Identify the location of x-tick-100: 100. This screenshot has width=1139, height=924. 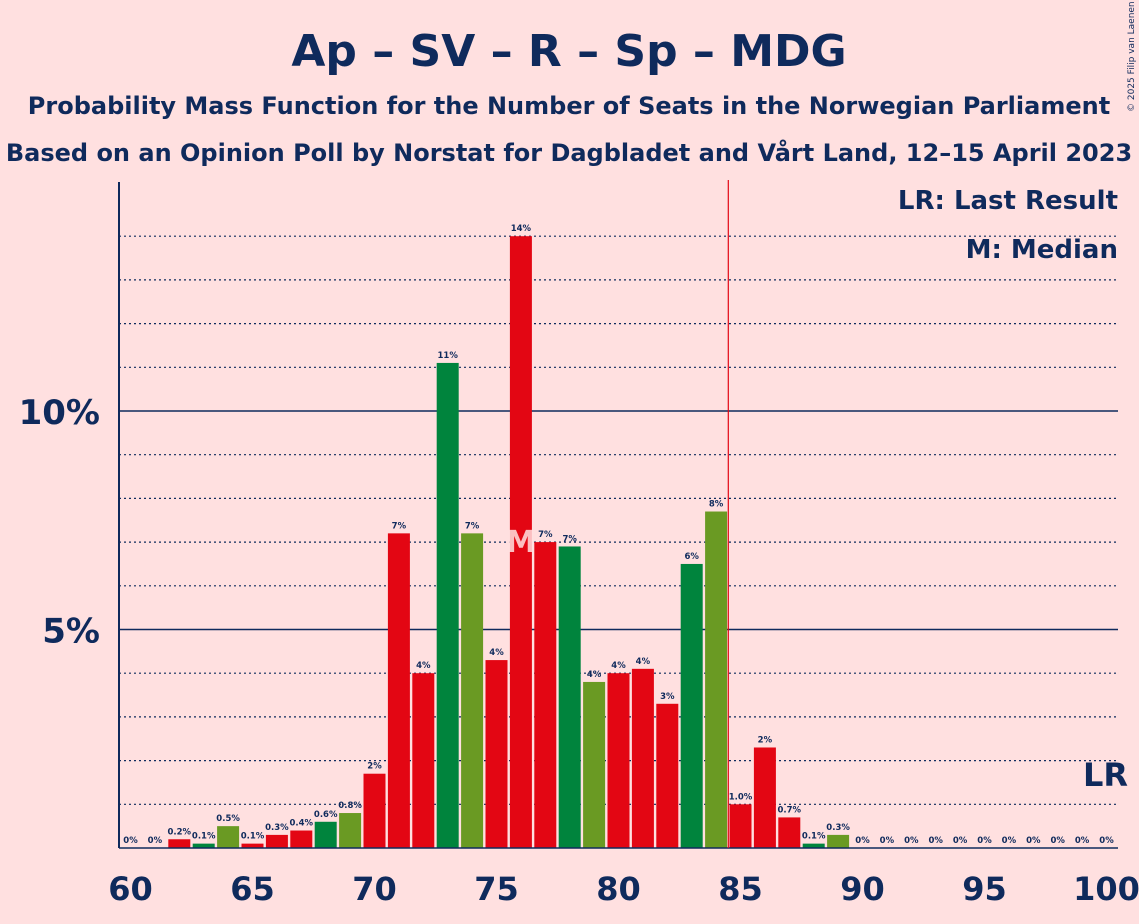
(1106, 889).